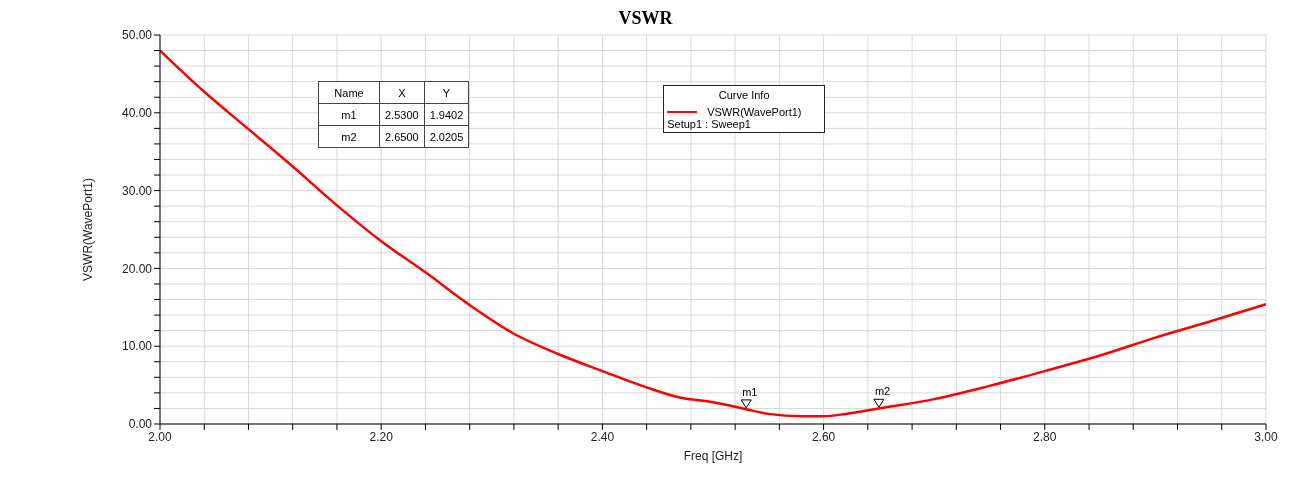 The image size is (1291, 497). What do you see at coordinates (754, 112) in the screenshot?
I see `legend-label: VSWR(WavePort1)` at bounding box center [754, 112].